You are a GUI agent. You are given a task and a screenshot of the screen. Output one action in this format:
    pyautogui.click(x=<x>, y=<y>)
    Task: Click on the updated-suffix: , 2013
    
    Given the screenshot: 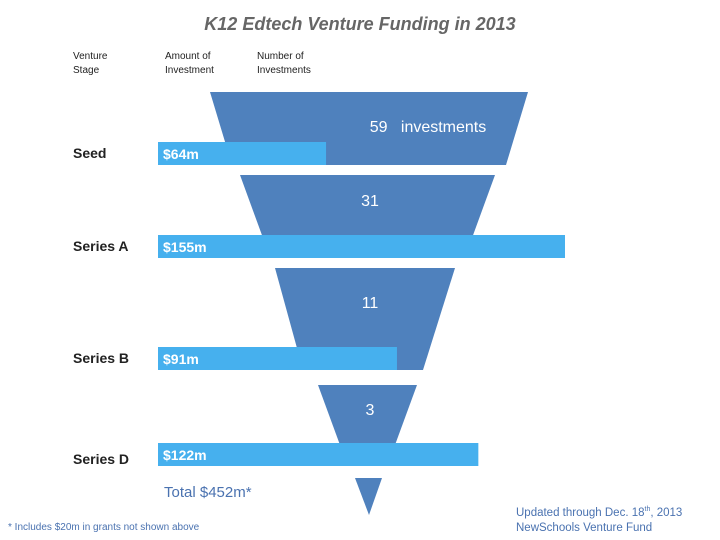 What is the action you would take?
    pyautogui.click(x=666, y=512)
    